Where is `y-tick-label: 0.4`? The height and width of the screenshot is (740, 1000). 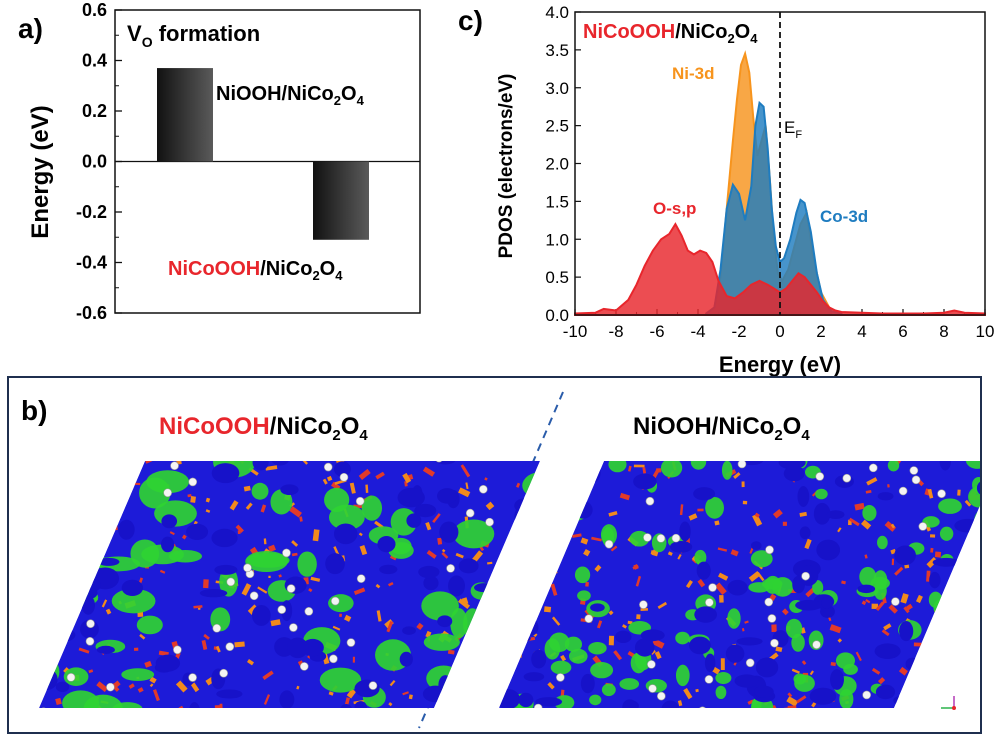 y-tick-label: 0.4 is located at coordinates (94, 61).